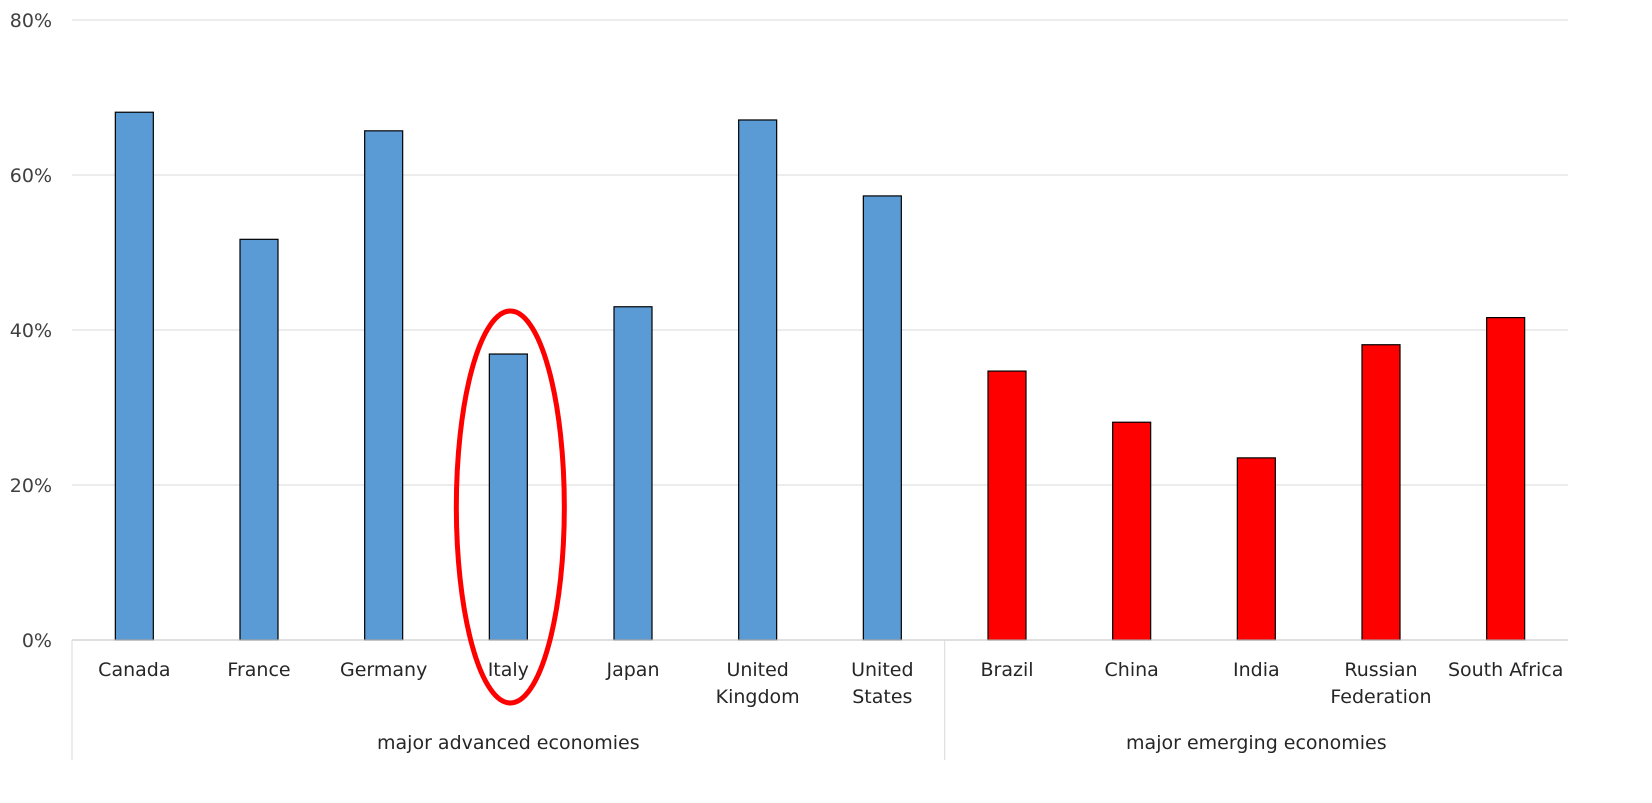  I want to click on group-label: major advanced economies, so click(508, 743).